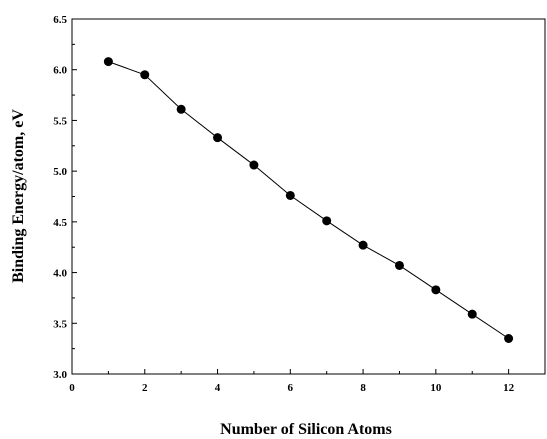 The height and width of the screenshot is (439, 547). I want to click on x-axis-ticks: 0 2 4 6 8 10 12, so click(307, 381).